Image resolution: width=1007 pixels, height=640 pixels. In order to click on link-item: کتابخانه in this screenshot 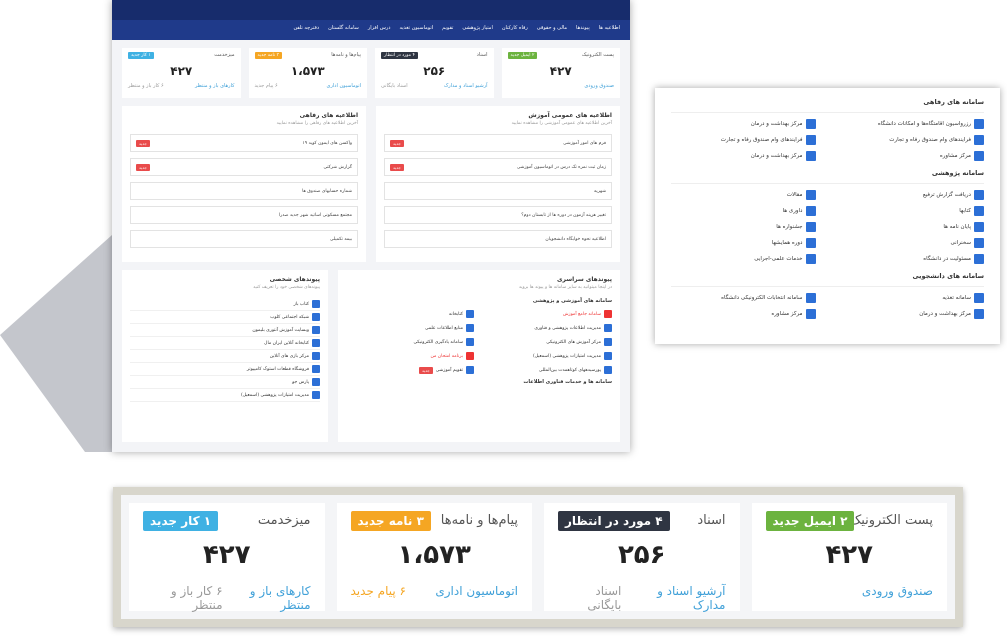, I will do `click(410, 314)`.